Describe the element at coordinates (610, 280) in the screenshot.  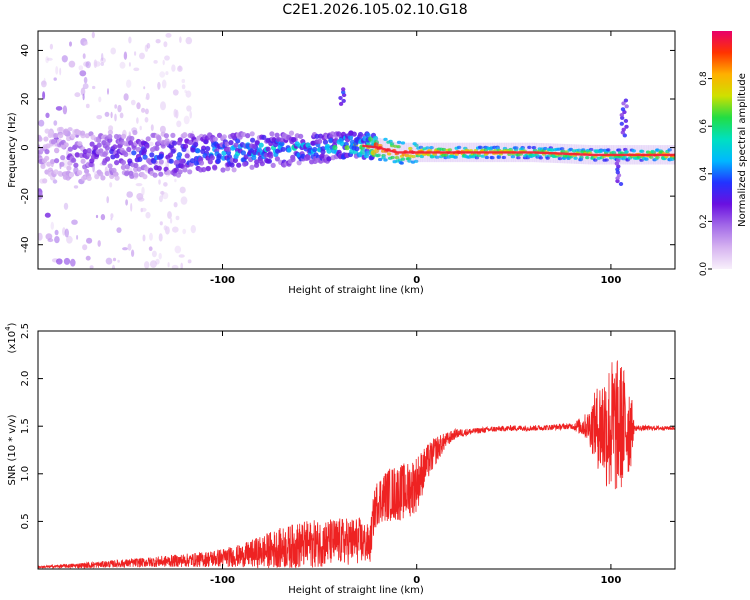
I see `spectrogram-x-tick-label: 100` at that location.